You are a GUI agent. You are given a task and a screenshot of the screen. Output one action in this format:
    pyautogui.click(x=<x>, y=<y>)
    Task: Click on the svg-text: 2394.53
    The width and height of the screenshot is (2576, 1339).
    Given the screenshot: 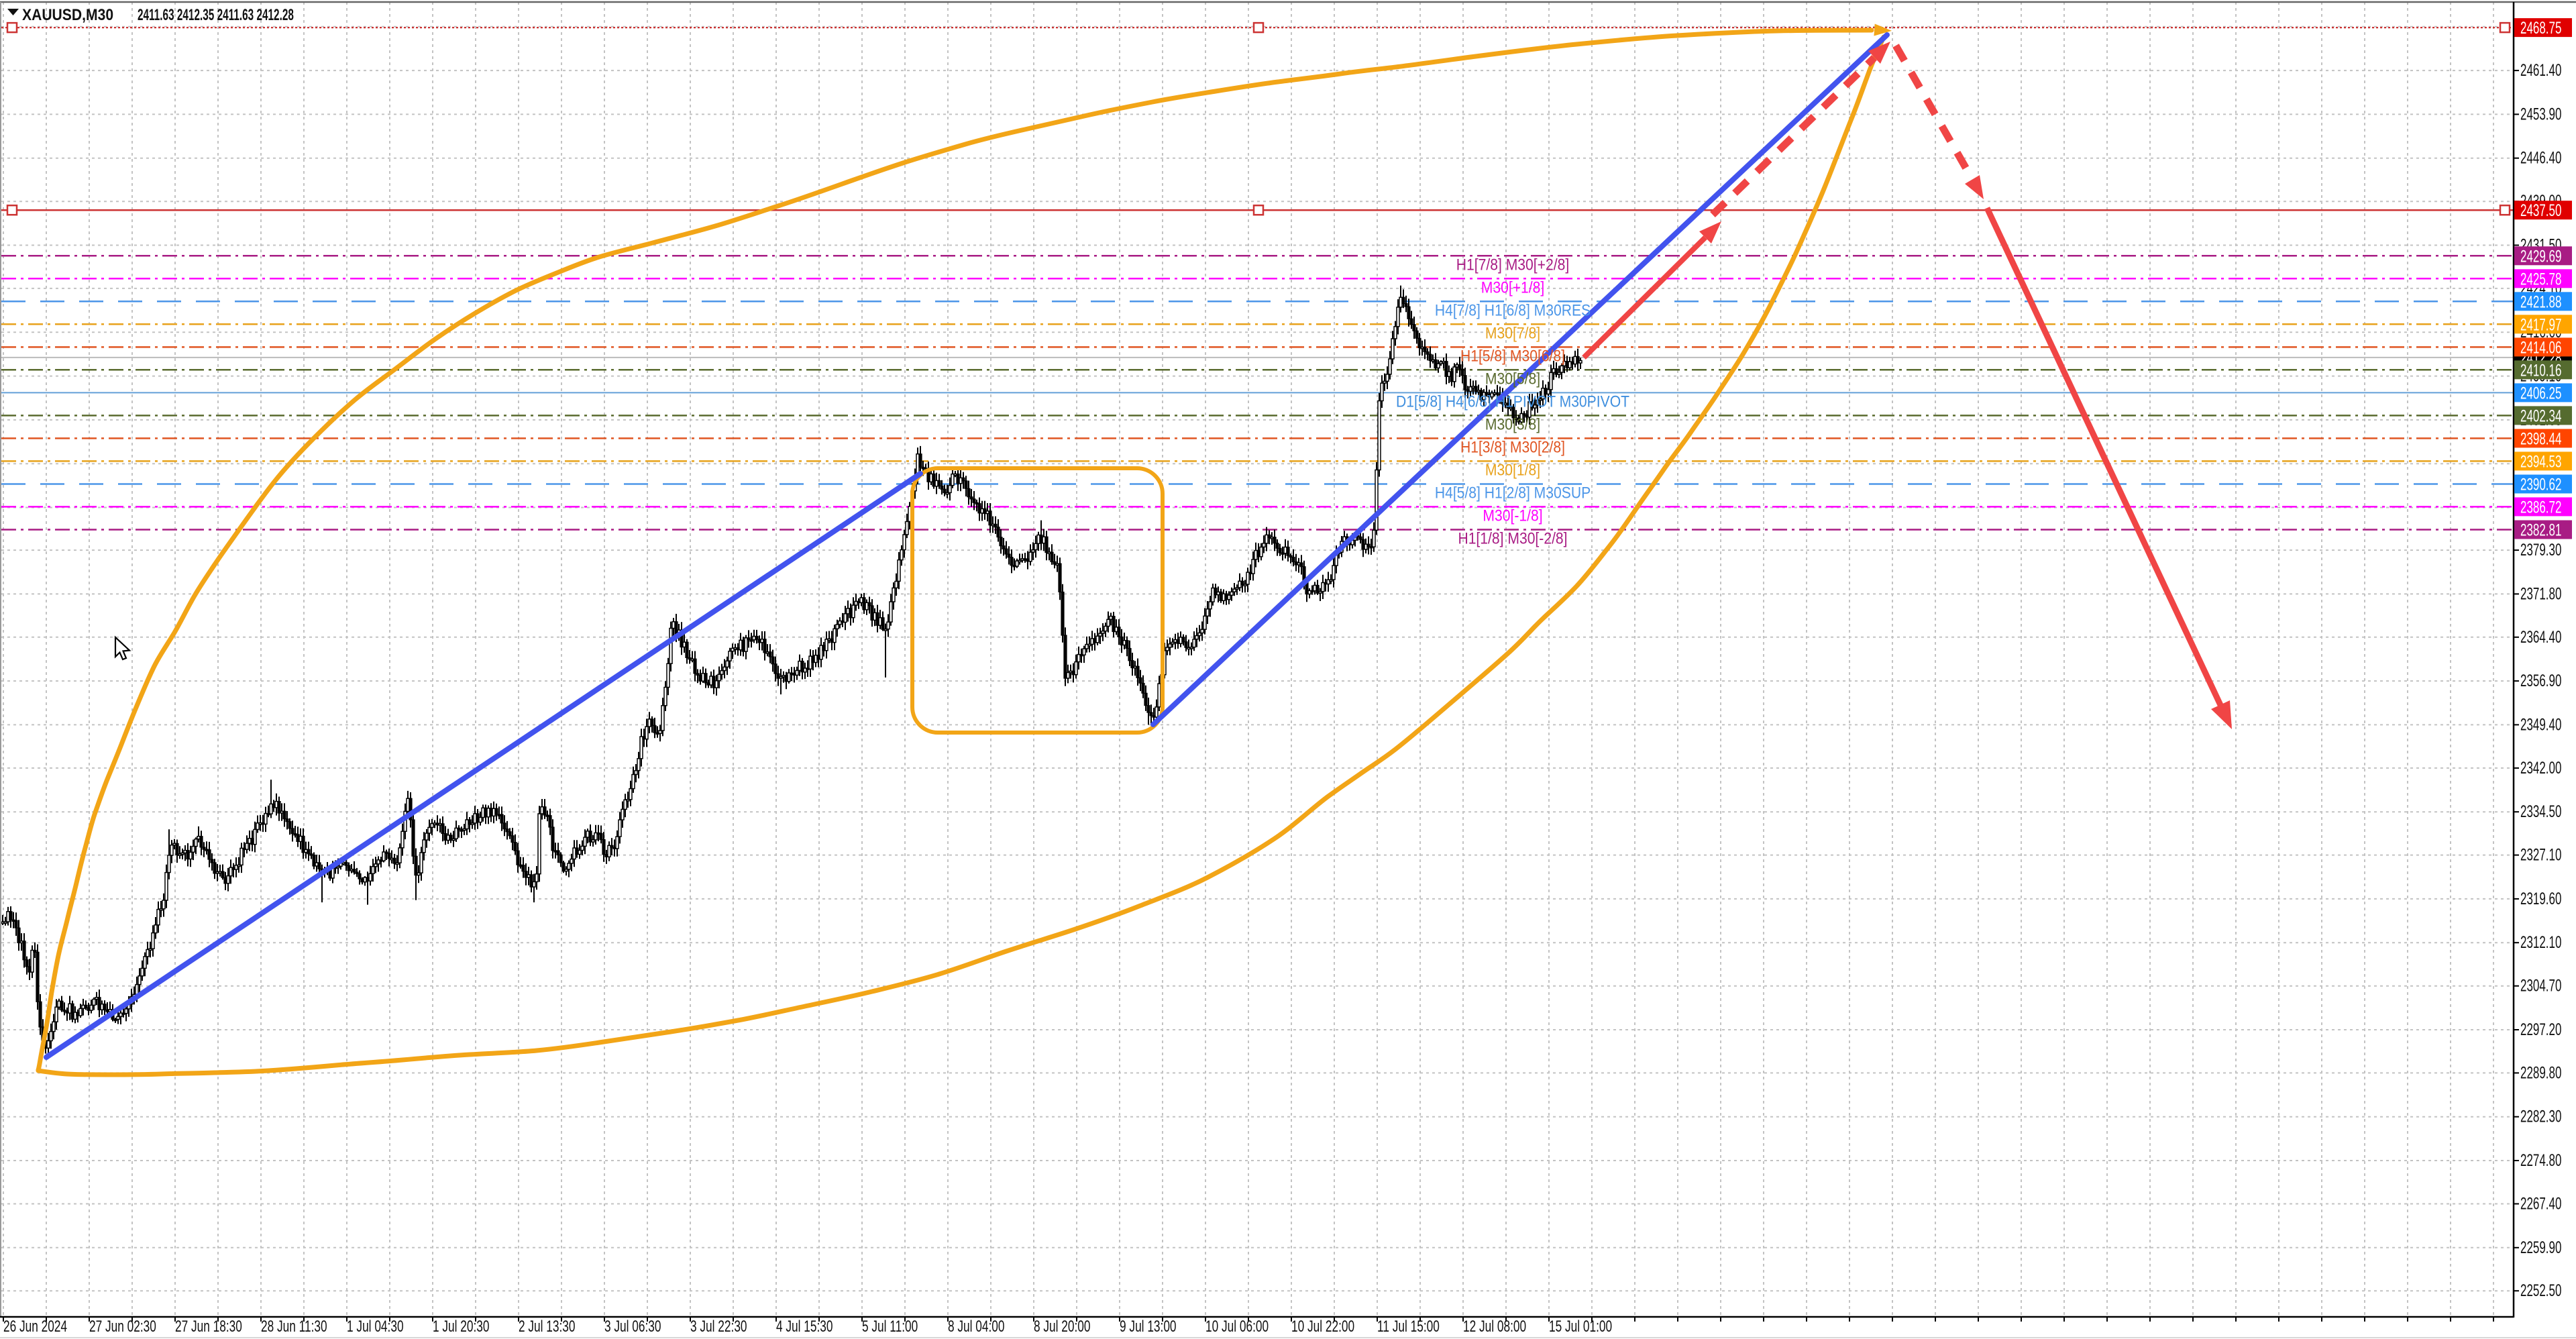 What is the action you would take?
    pyautogui.click(x=2540, y=461)
    